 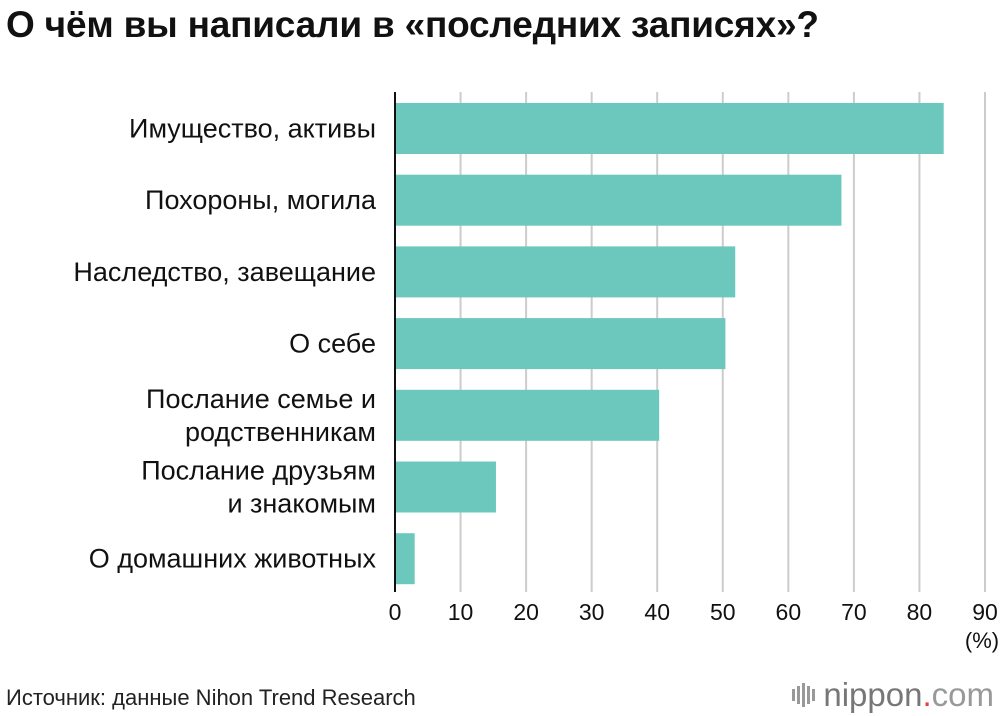 I want to click on x-tick-label: 40, so click(x=657, y=612).